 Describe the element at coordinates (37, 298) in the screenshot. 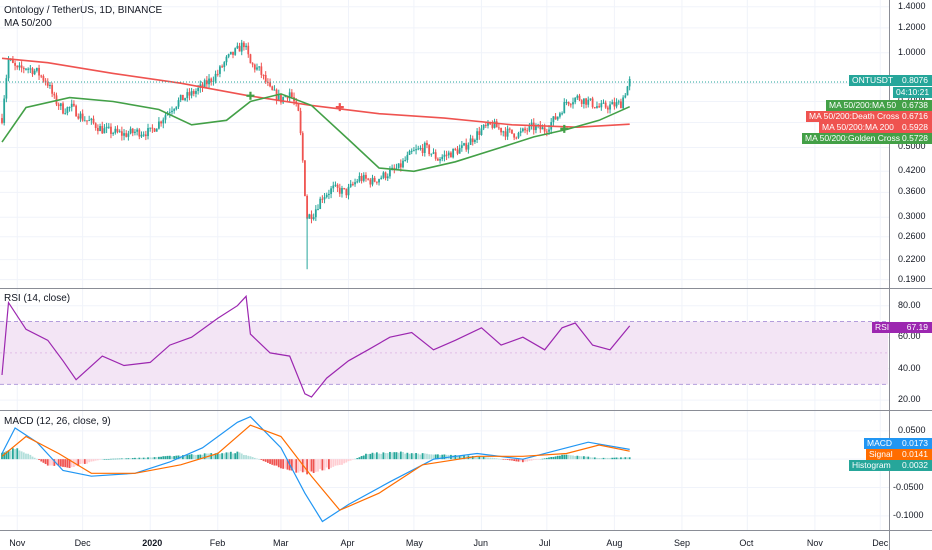

I see `rsi-indicator-label: RSI (14, close)` at that location.